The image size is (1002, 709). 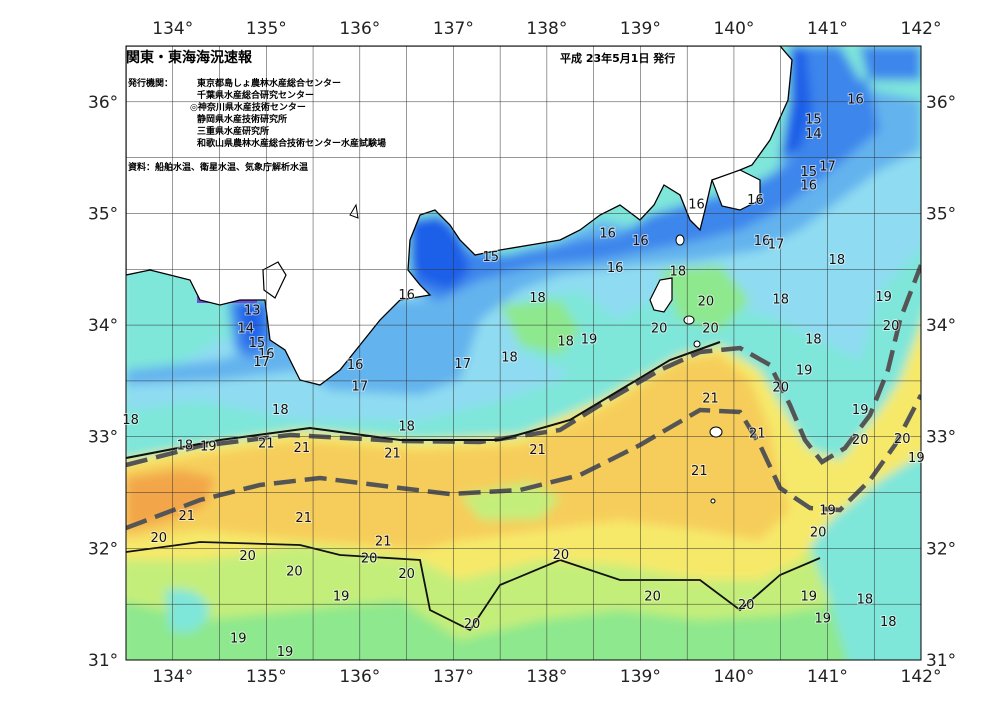 What do you see at coordinates (103, 326) in the screenshot?
I see `latitude-label: 34°` at bounding box center [103, 326].